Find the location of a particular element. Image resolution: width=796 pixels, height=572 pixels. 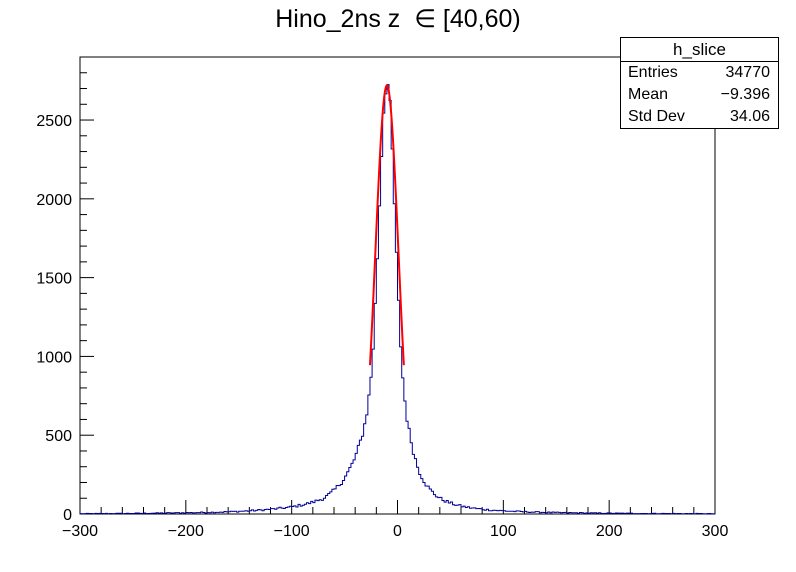

y-tick-label: 1500 is located at coordinates (54, 279).